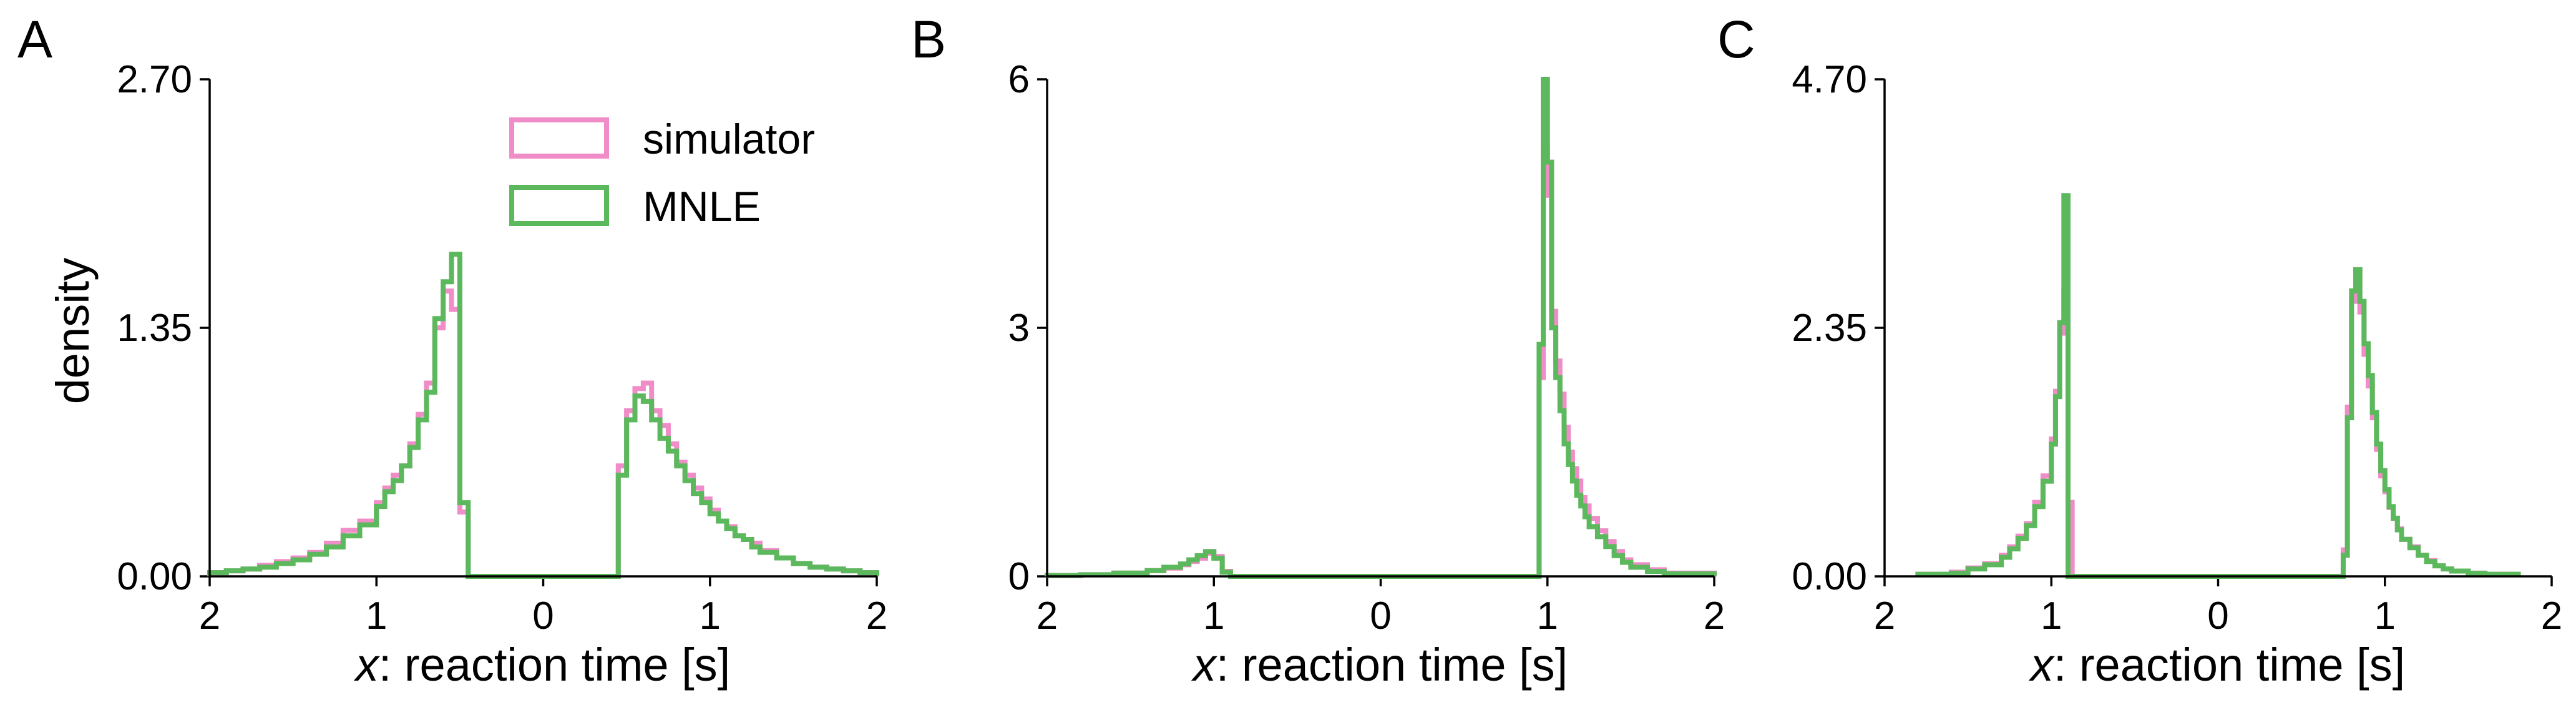 Image resolution: width=2576 pixels, height=710 pixels. What do you see at coordinates (1204, 665) in the screenshot?
I see `panel-b-xlabel-var: x` at bounding box center [1204, 665].